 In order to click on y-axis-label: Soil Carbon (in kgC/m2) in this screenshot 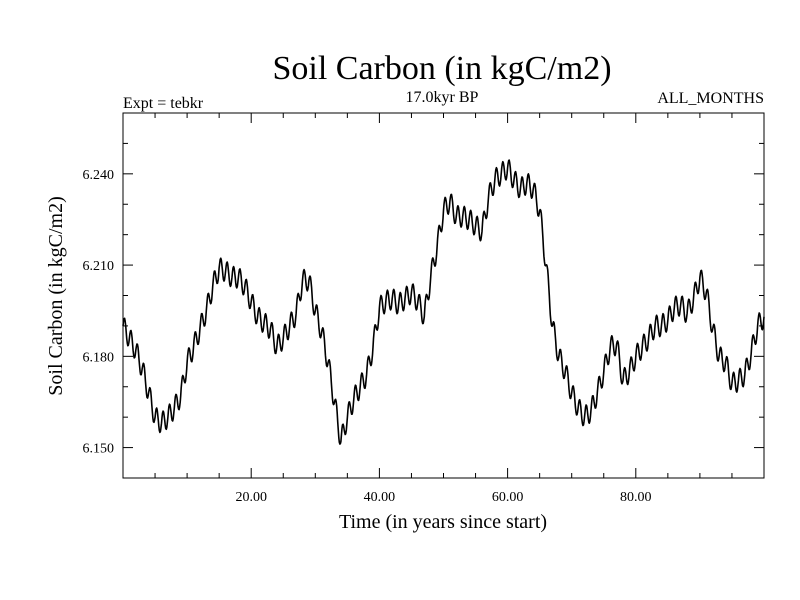, I will do `click(56, 295)`.